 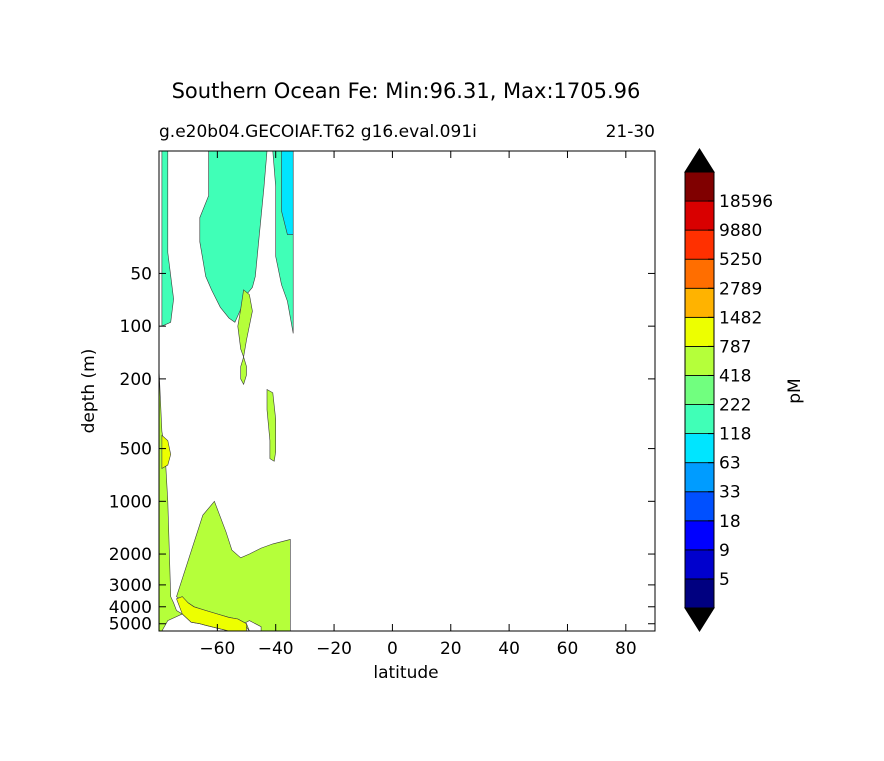 I want to click on colorbar-tick-label: 63, so click(x=730, y=464).